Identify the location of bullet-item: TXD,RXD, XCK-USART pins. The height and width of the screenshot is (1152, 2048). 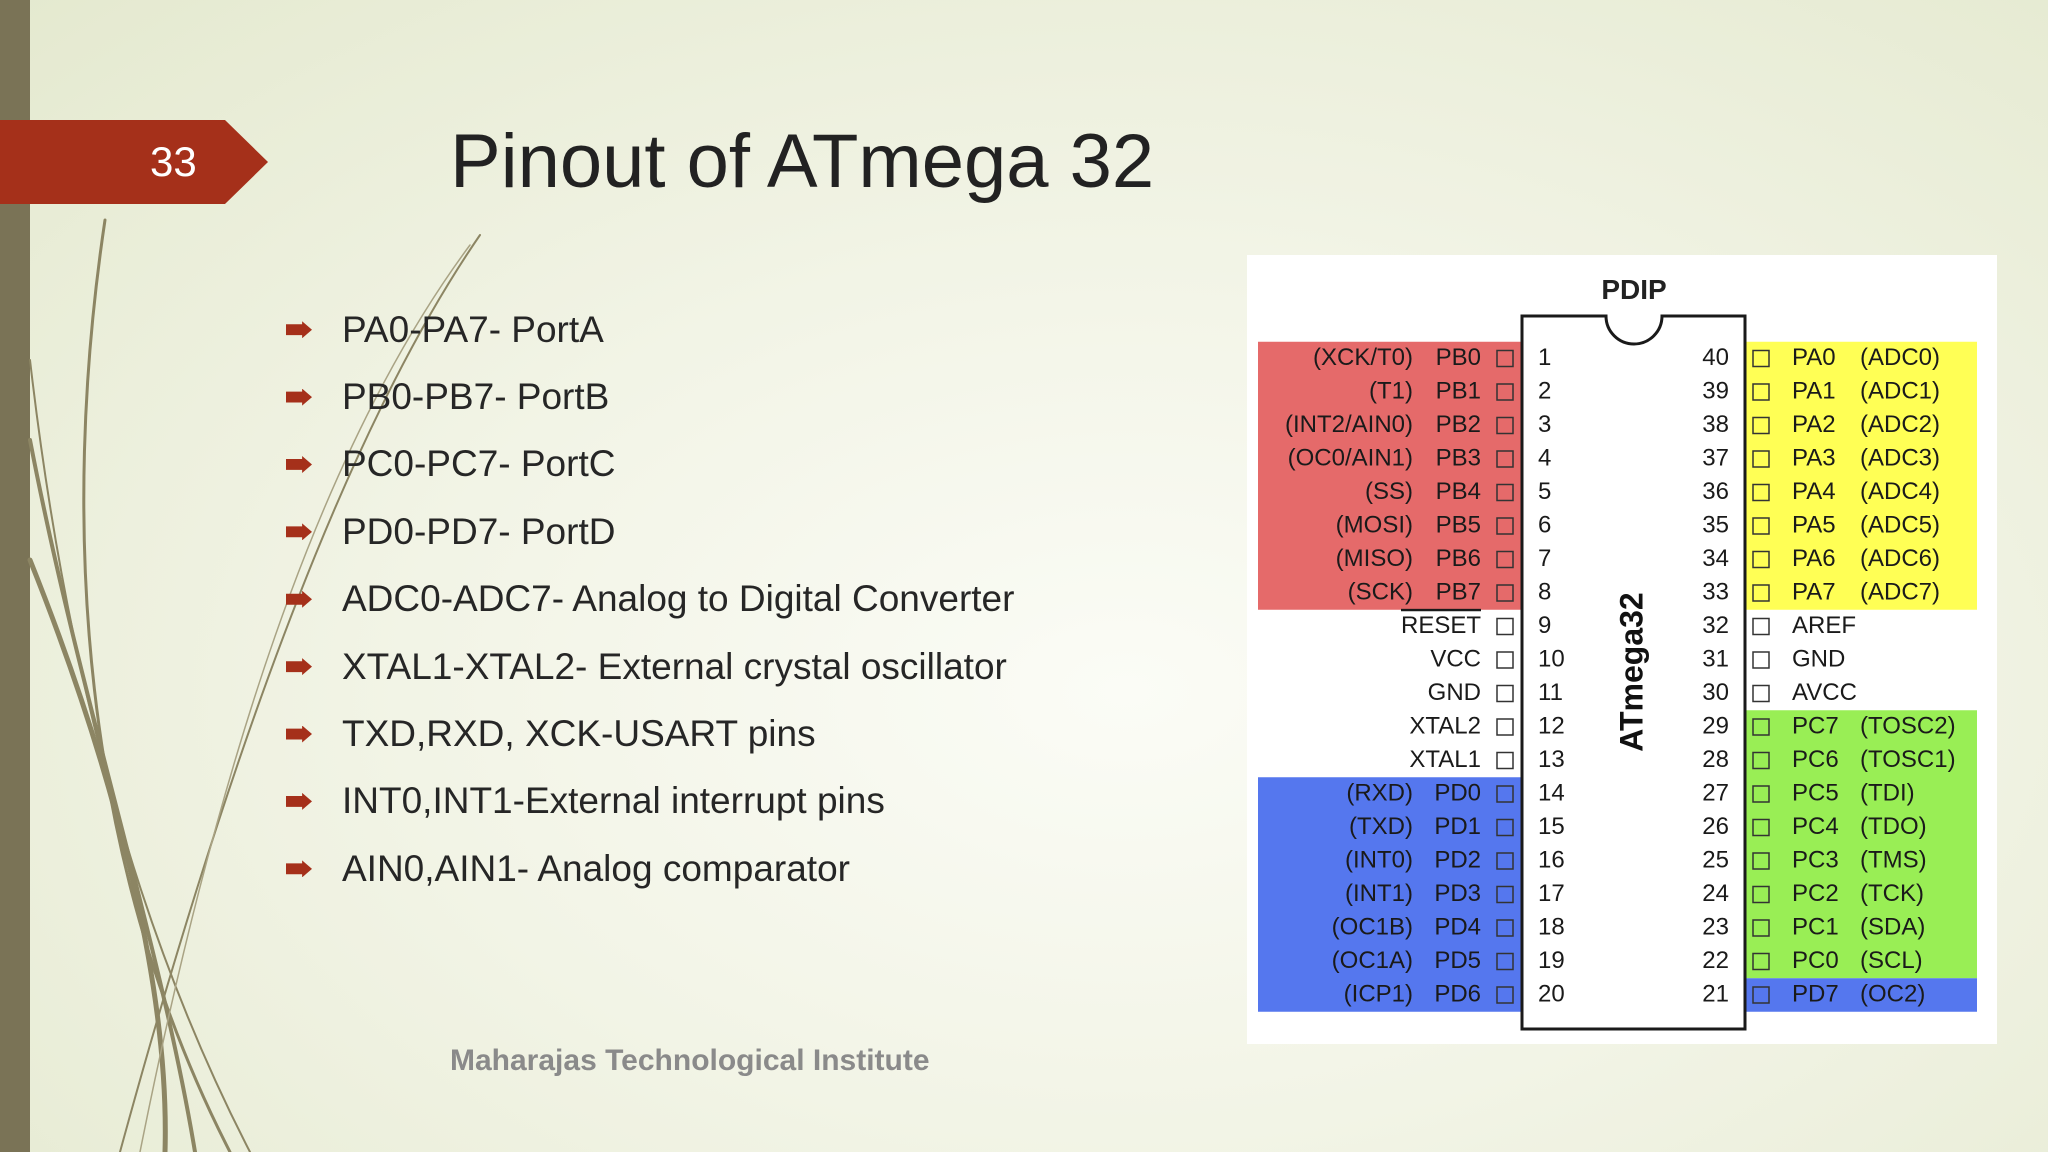
(650, 733).